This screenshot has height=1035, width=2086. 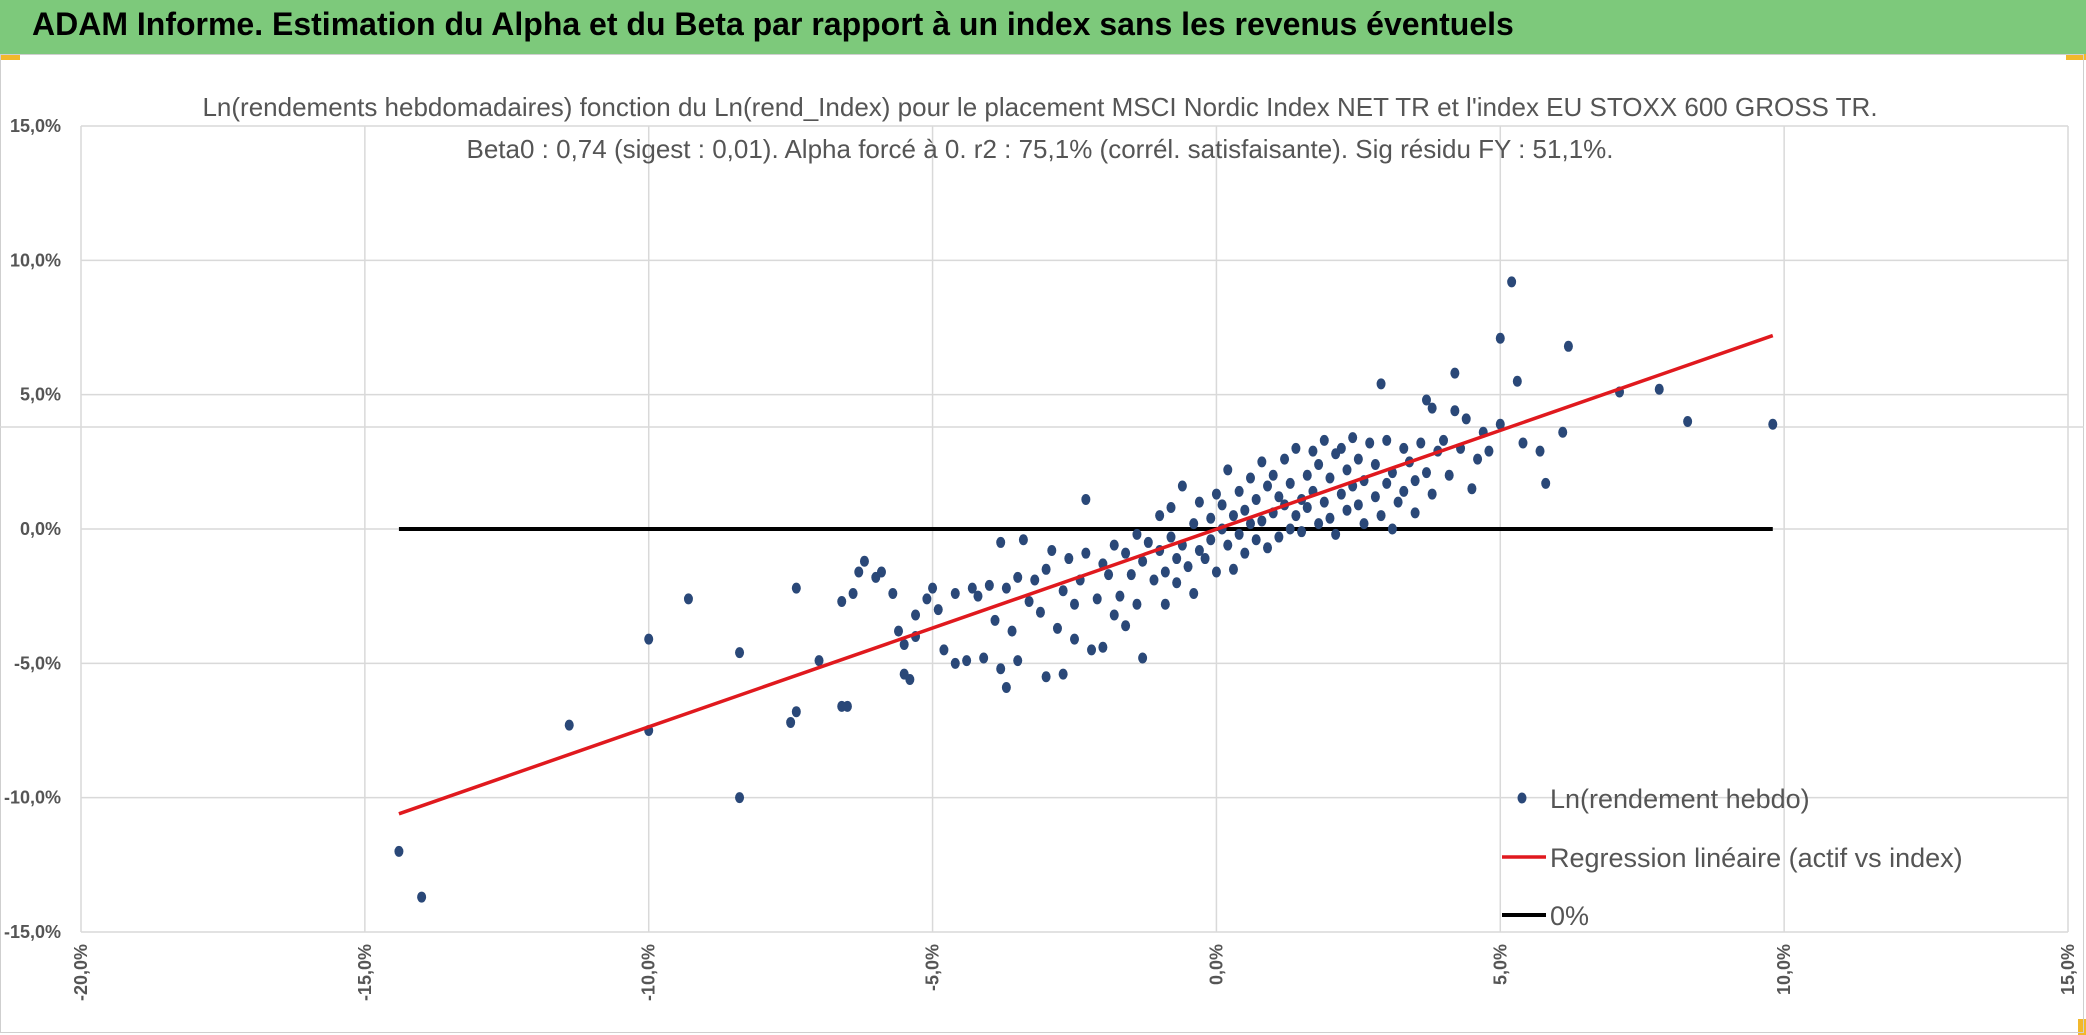 What do you see at coordinates (1784, 969) in the screenshot?
I see `x-tick-label: 10,0%` at bounding box center [1784, 969].